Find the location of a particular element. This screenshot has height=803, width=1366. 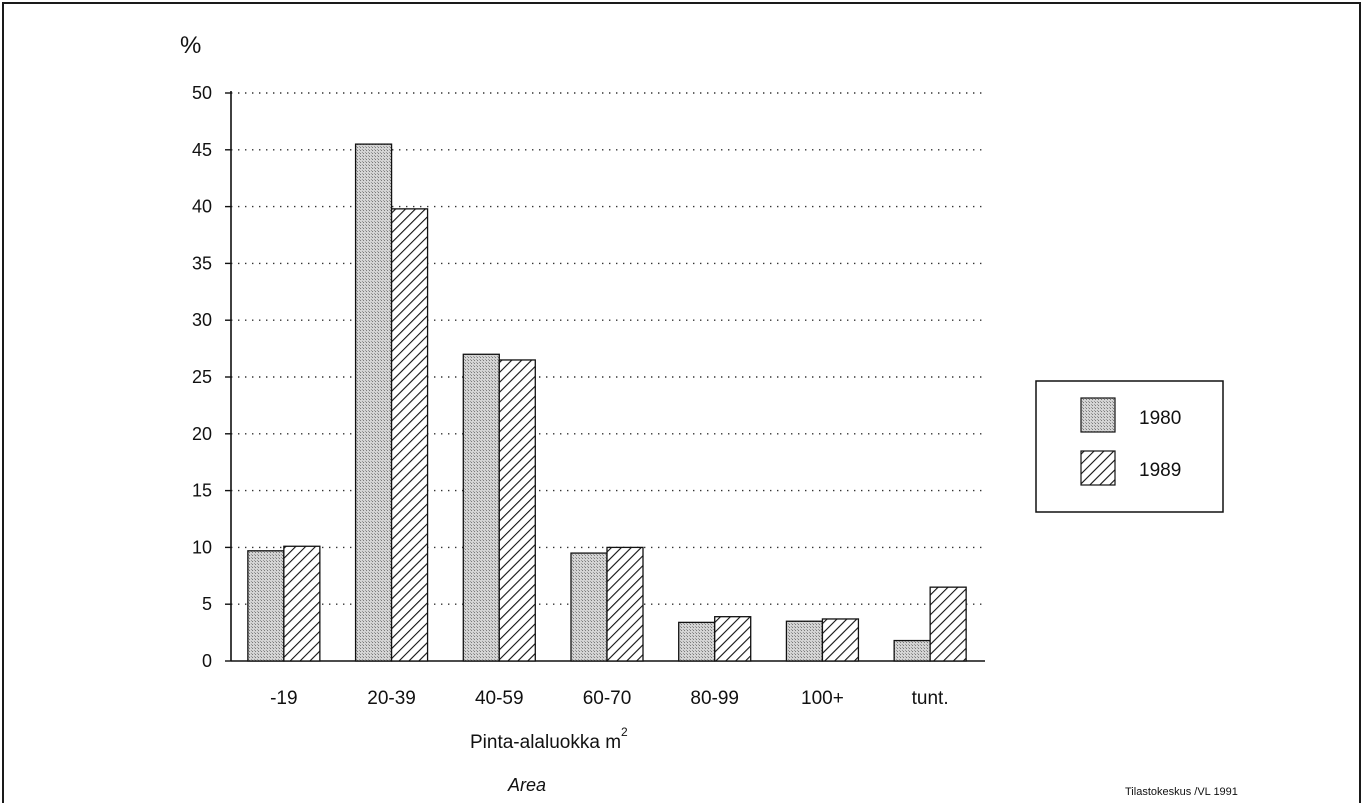

bar-1980--19 is located at coordinates (266, 606).